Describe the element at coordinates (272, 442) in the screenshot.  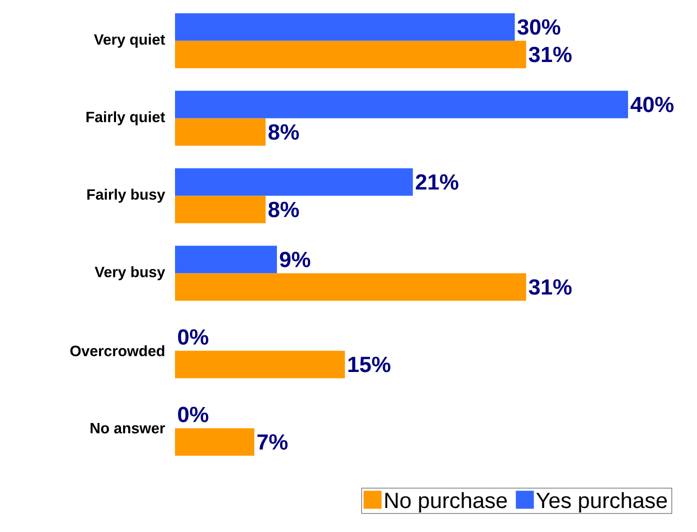
I see `data-label: 7%` at that location.